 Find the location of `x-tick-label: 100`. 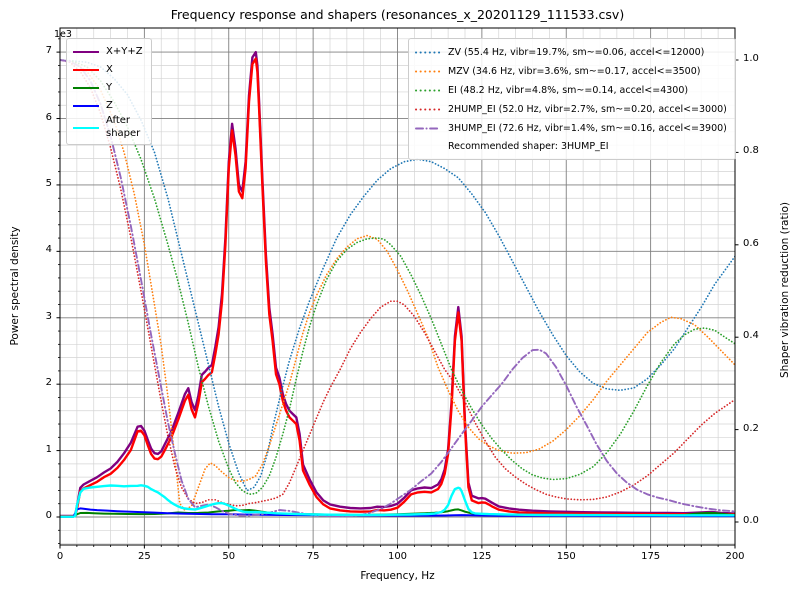

x-tick-label: 100 is located at coordinates (397, 556).